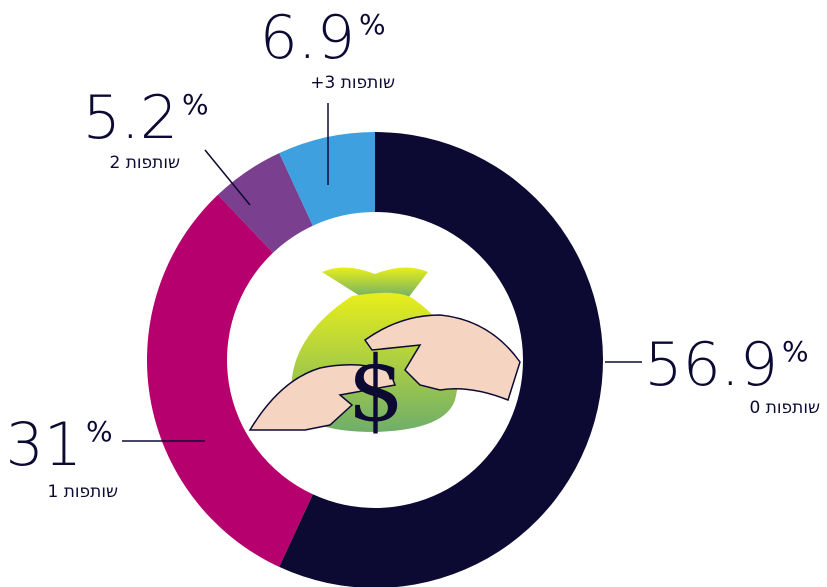  I want to click on category-label: +3 שותפות, so click(352, 83).